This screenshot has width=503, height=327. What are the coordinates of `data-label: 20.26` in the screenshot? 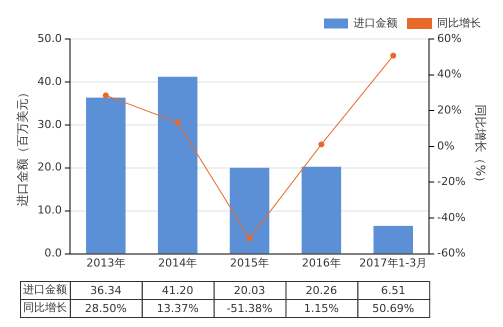 It's located at (322, 290).